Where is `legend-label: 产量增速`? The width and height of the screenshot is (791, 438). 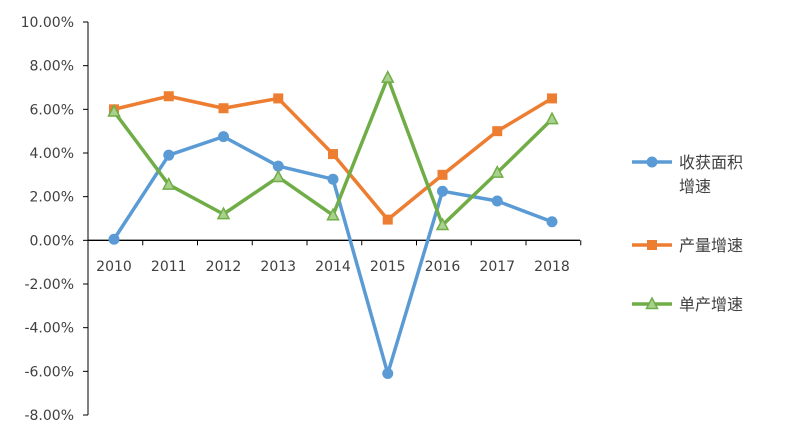 legend-label: 产量增速 is located at coordinates (711, 245).